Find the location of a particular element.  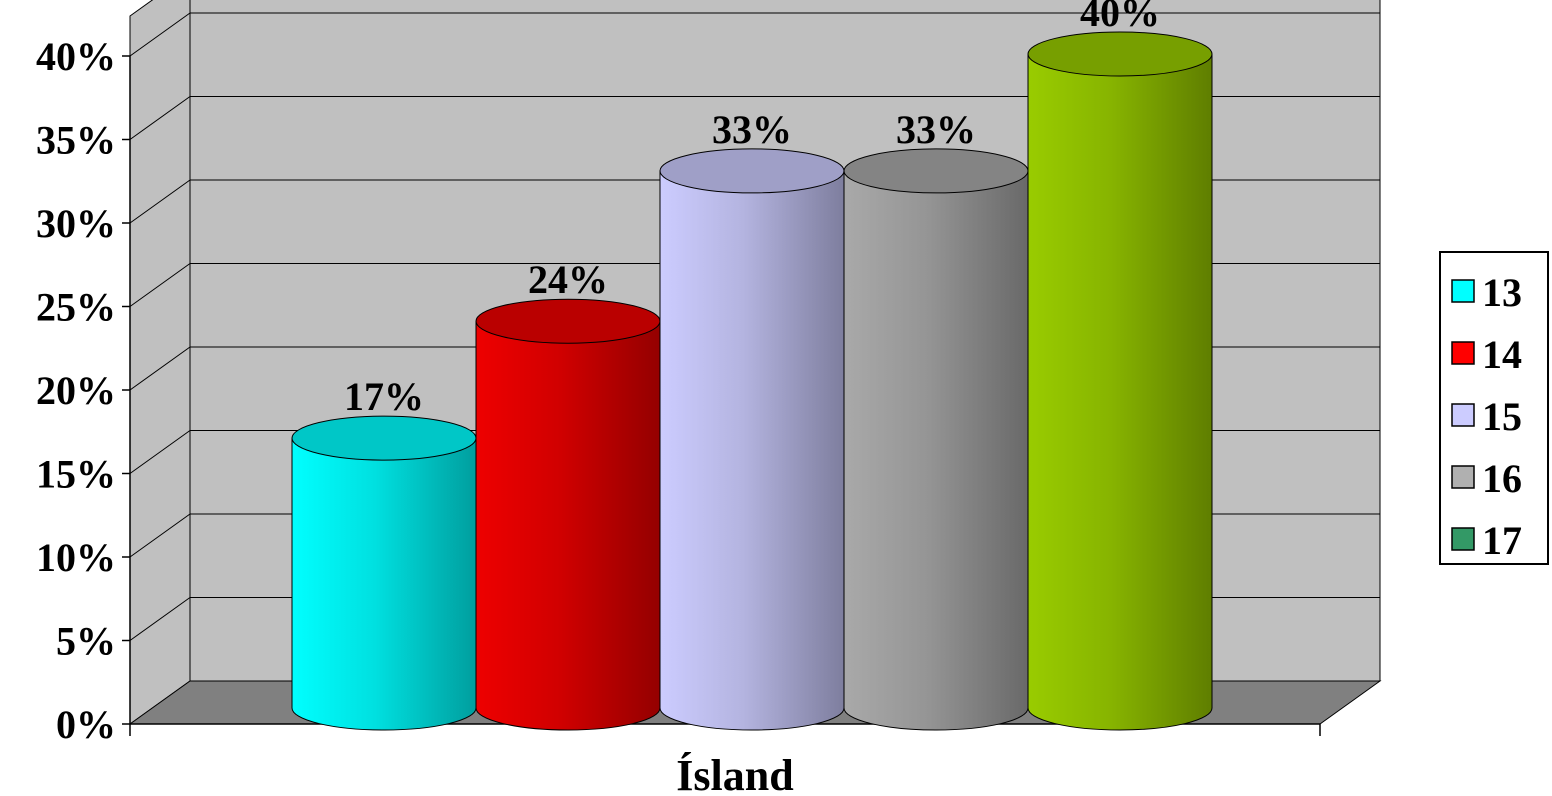

data-label: 17% is located at coordinates (384, 396).